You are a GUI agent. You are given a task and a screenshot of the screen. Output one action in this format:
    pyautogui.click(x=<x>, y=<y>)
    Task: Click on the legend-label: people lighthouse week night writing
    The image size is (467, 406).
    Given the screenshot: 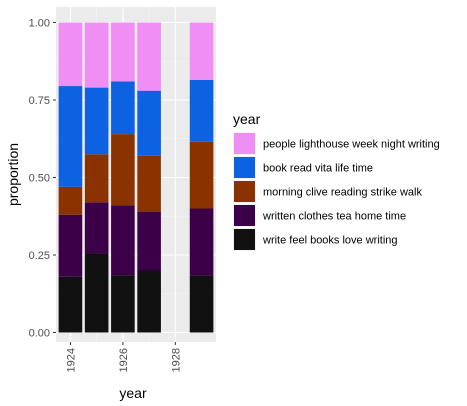 What is the action you would take?
    pyautogui.click(x=351, y=145)
    